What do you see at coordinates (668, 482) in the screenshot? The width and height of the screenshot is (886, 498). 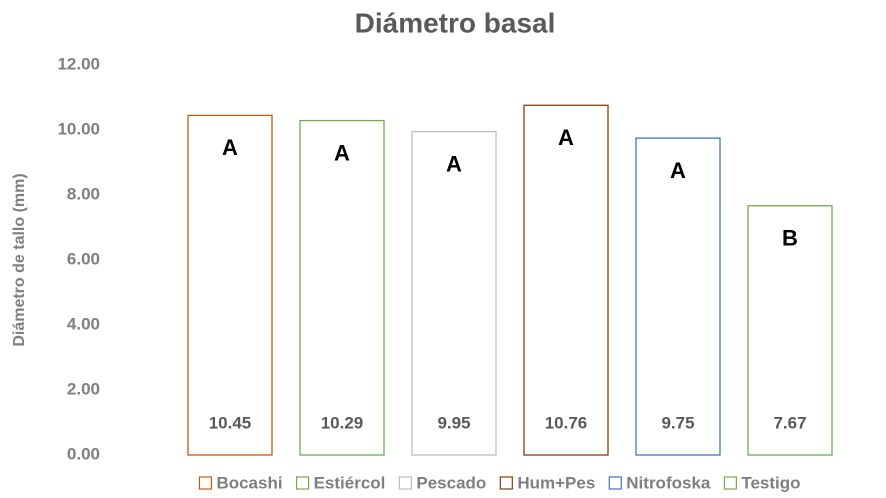 I see `legend-label: Nitrofoska` at bounding box center [668, 482].